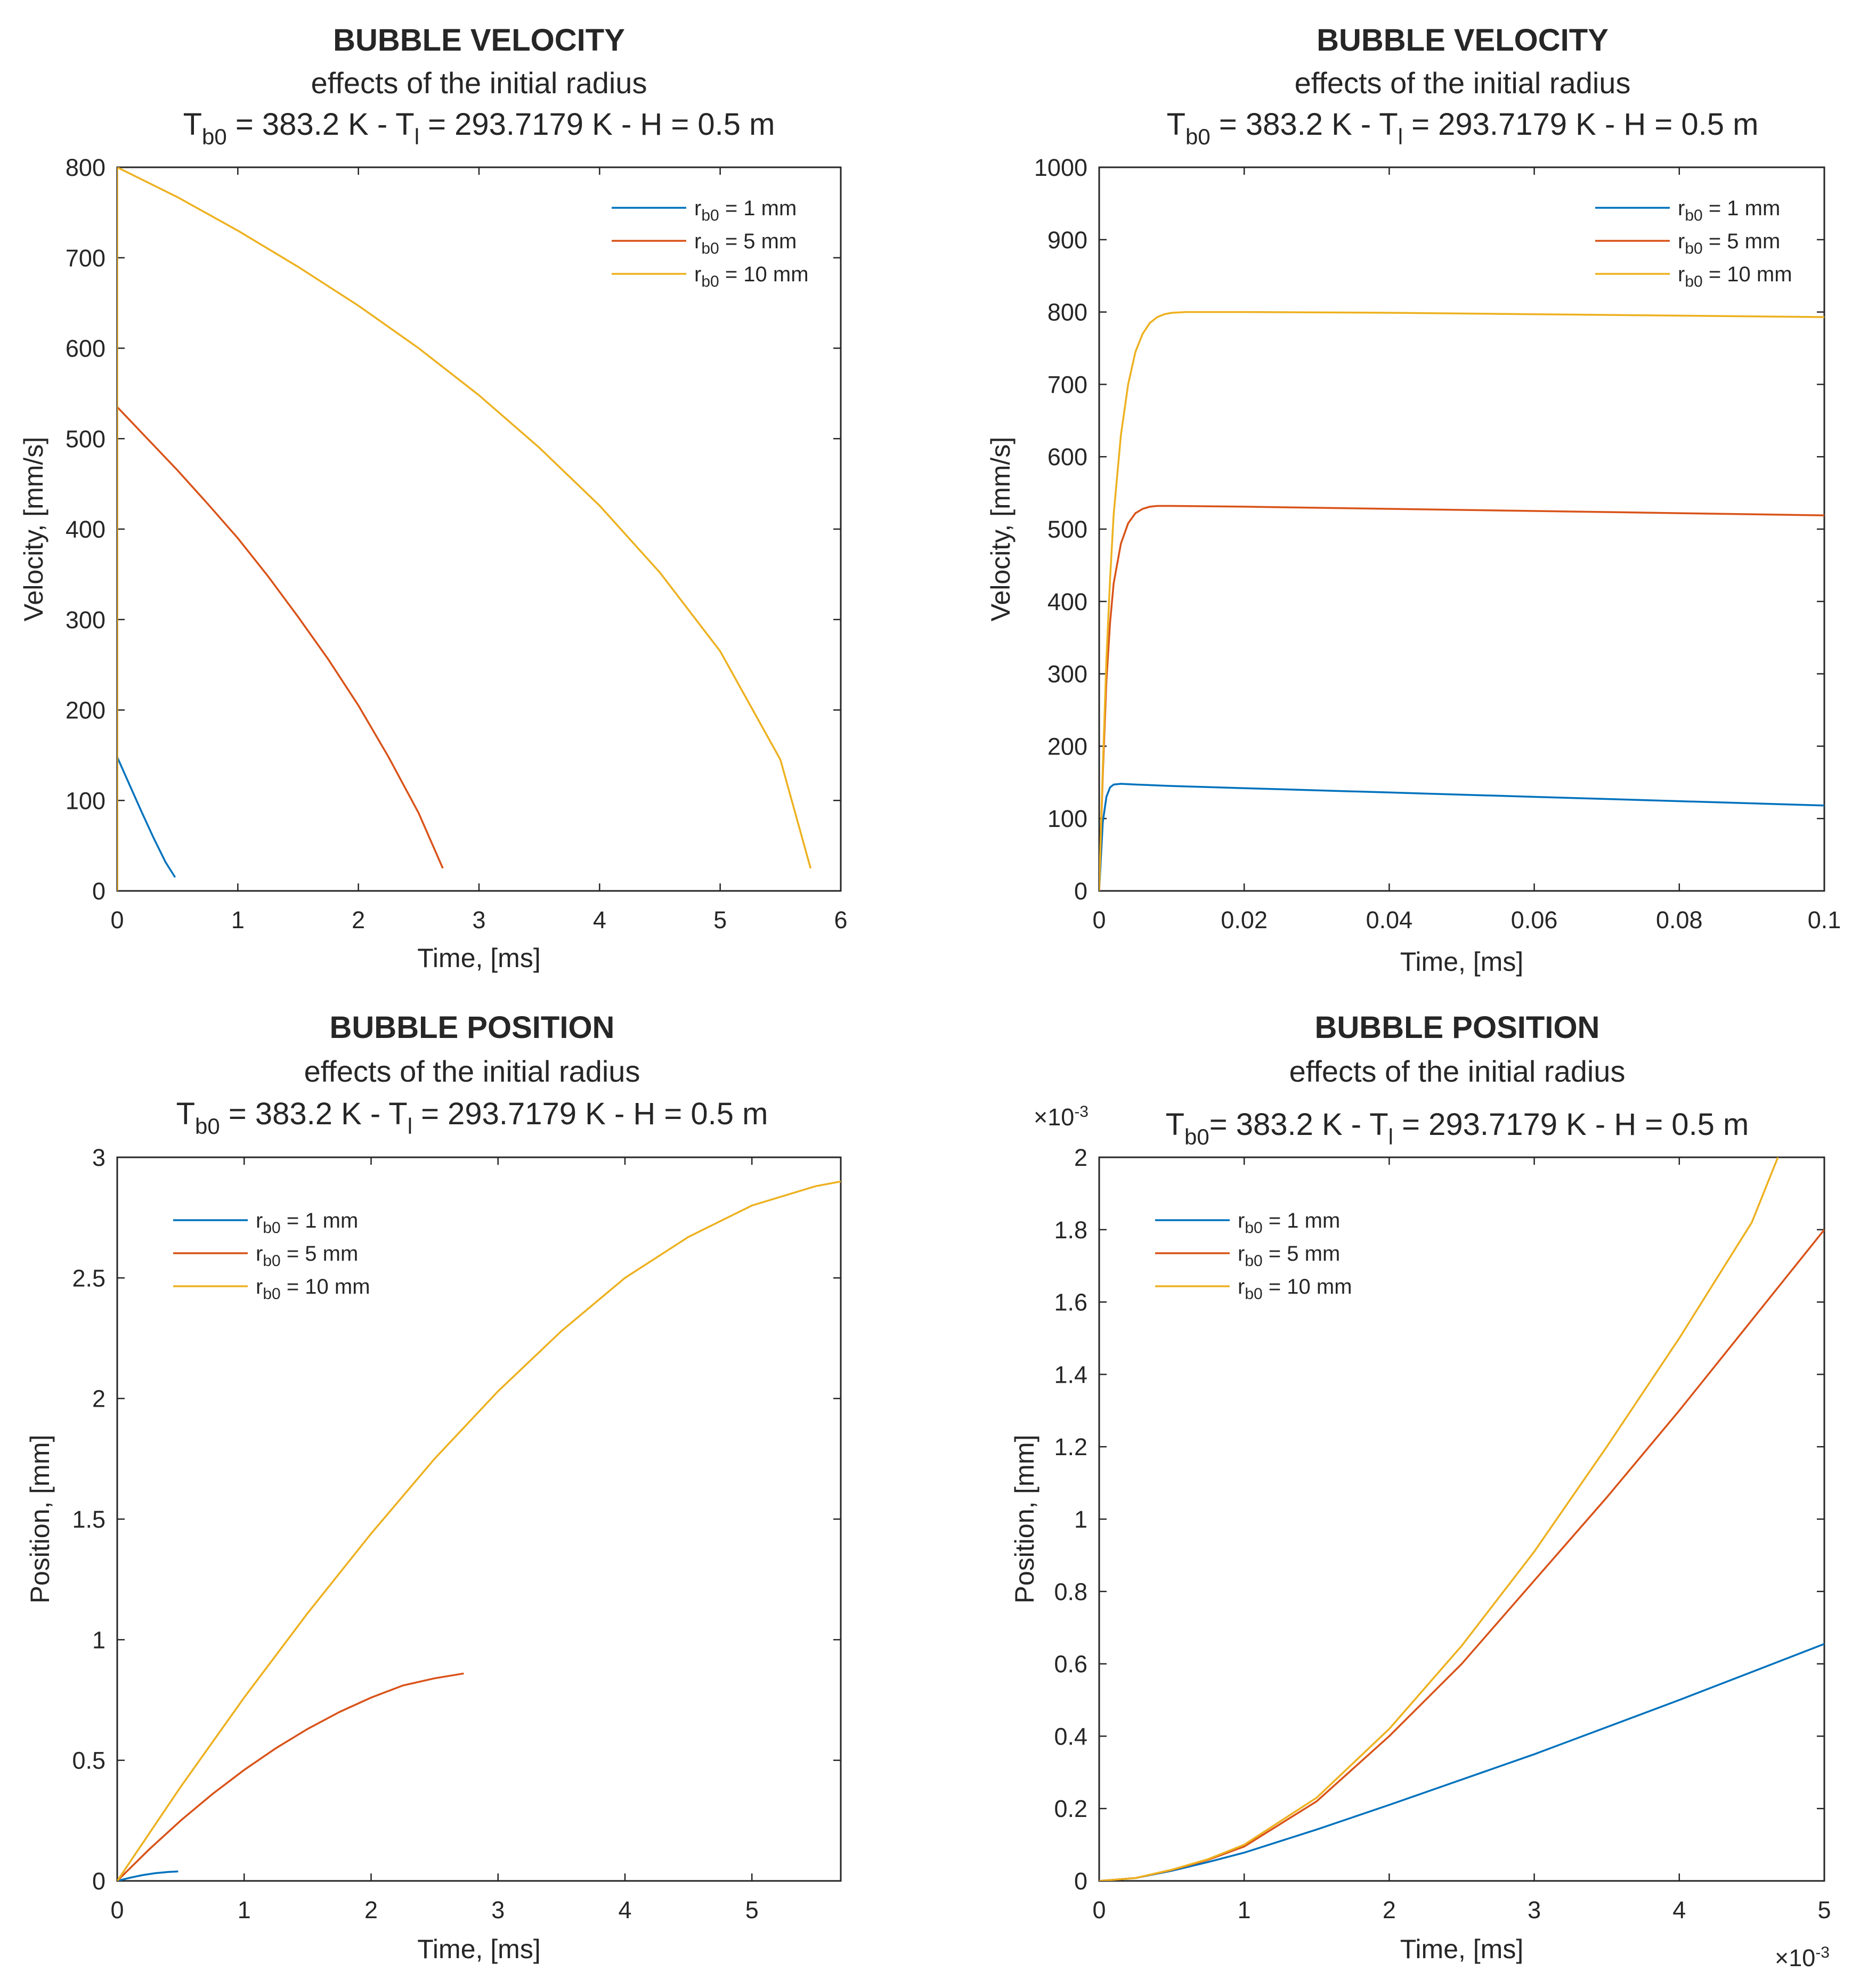  I want to click on y-tick-label: 400, so click(1067, 602).